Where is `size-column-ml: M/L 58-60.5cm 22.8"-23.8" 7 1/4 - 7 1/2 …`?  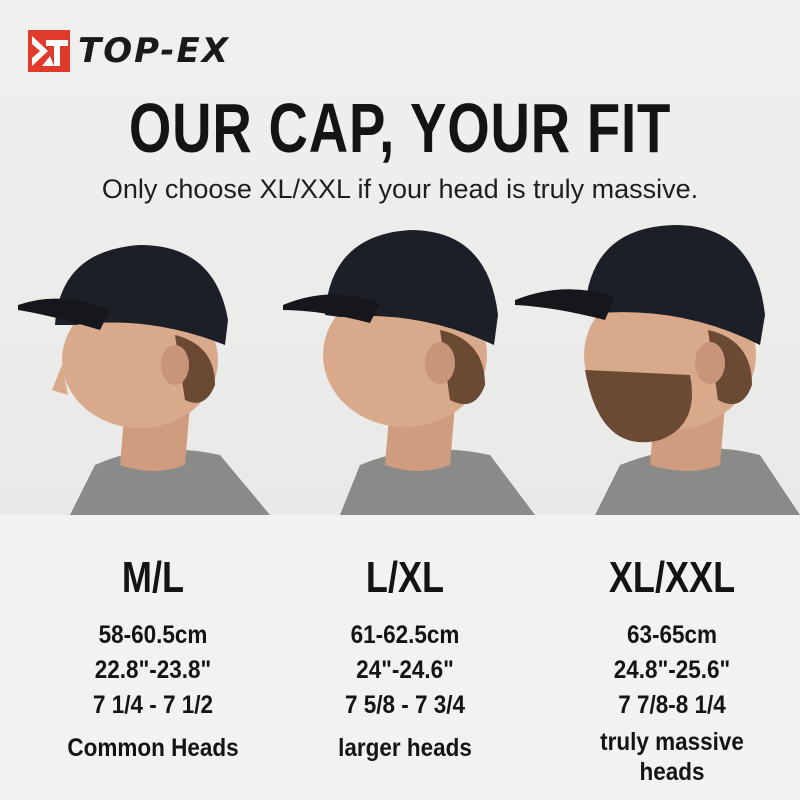
size-column-ml: M/L 58-60.5cm 22.8"-23.8" 7 1/4 - 7 1/2 … is located at coordinates (153, 656).